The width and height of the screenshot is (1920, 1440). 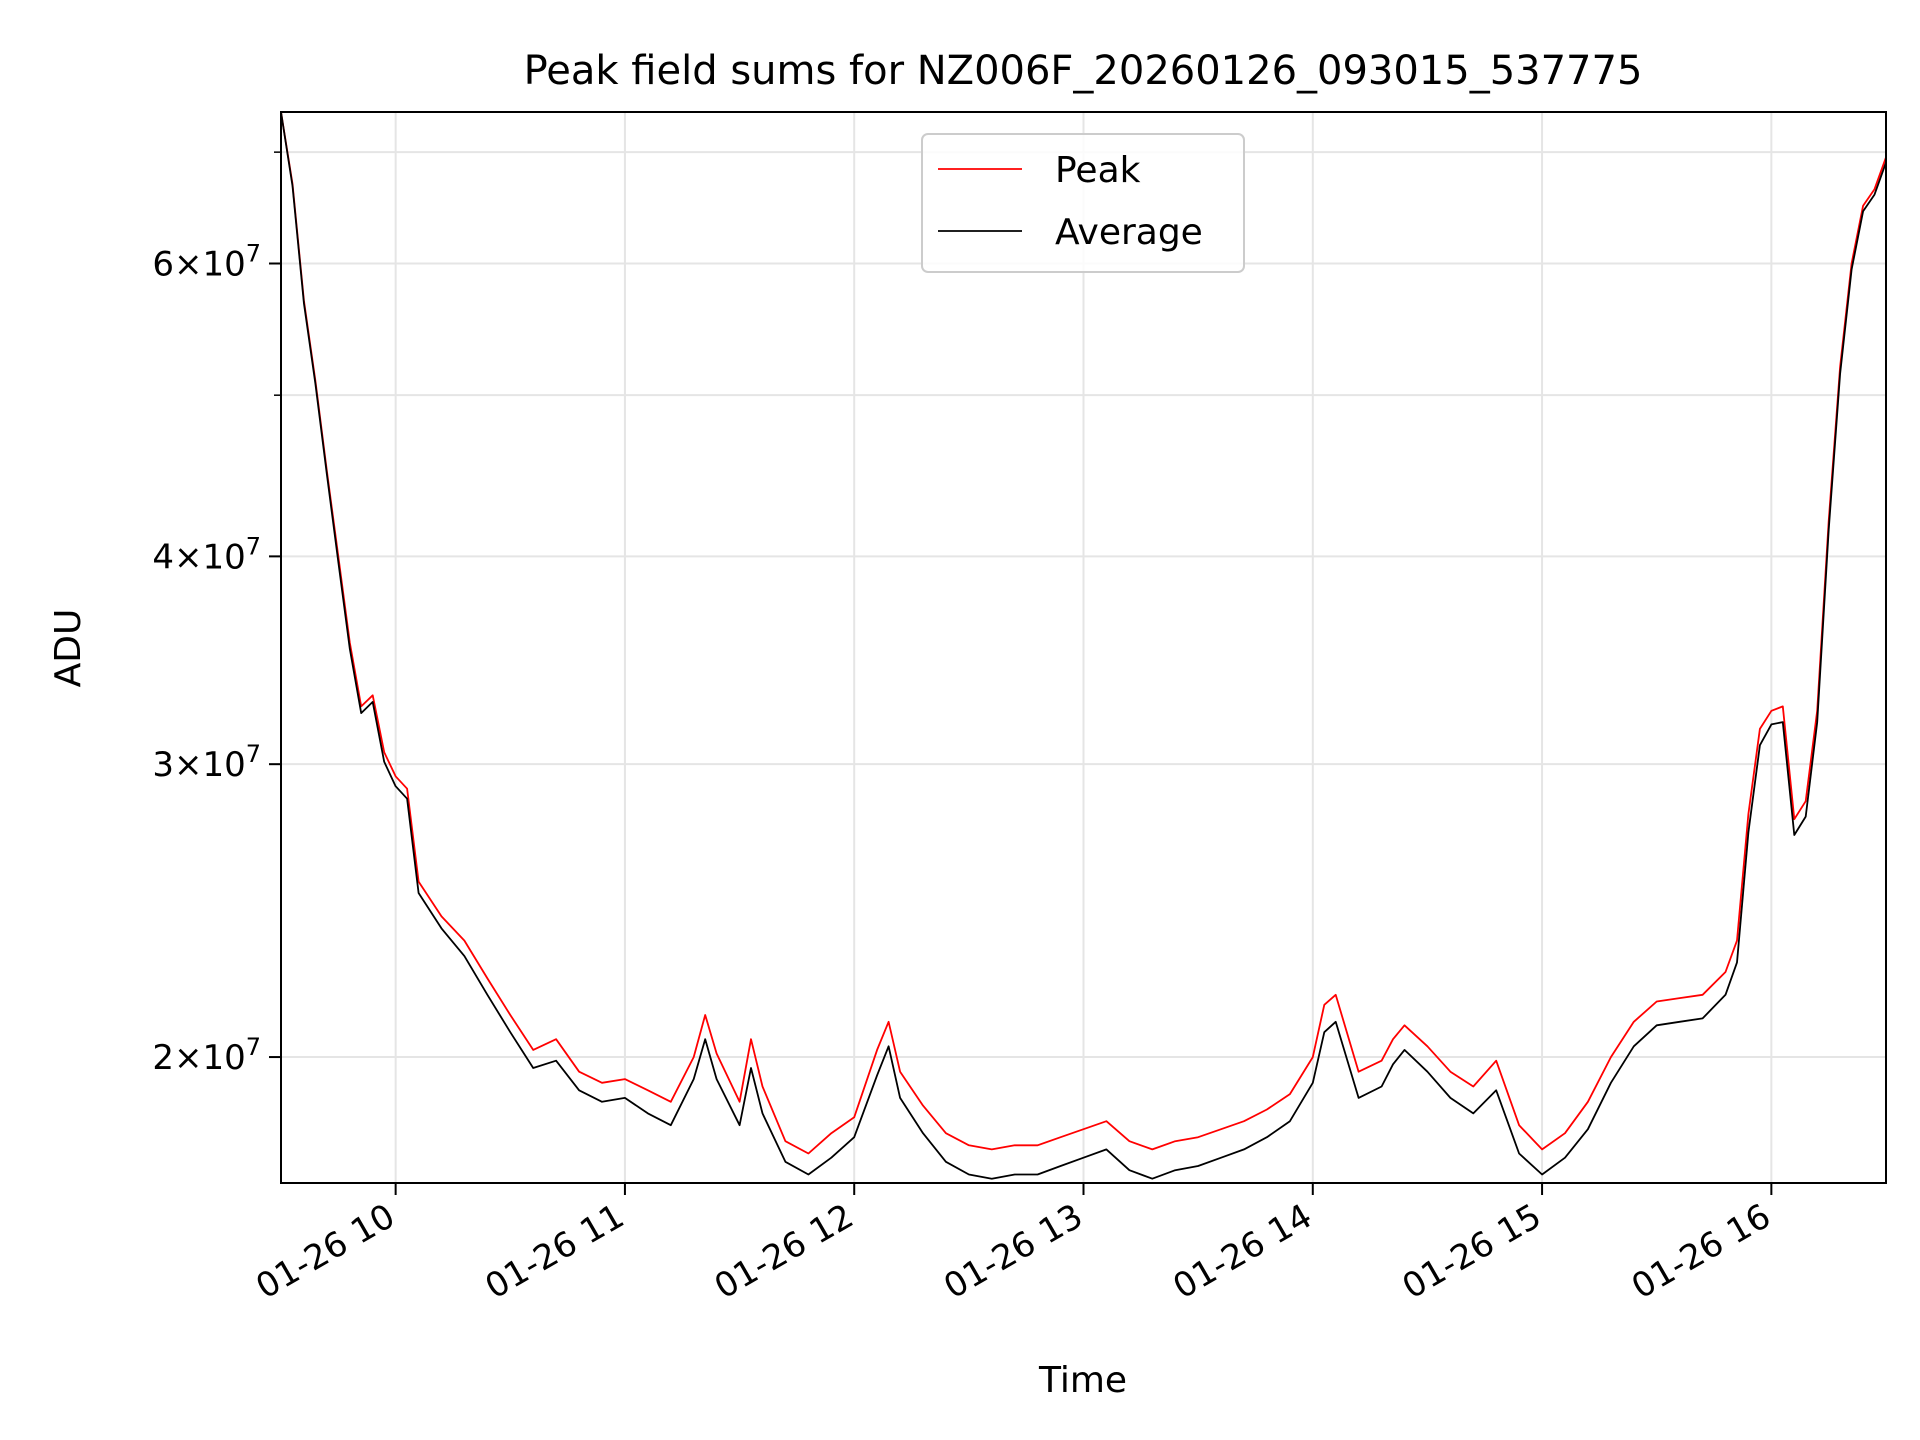 I want to click on legend-peak-label: Peak, so click(x=1098, y=170).